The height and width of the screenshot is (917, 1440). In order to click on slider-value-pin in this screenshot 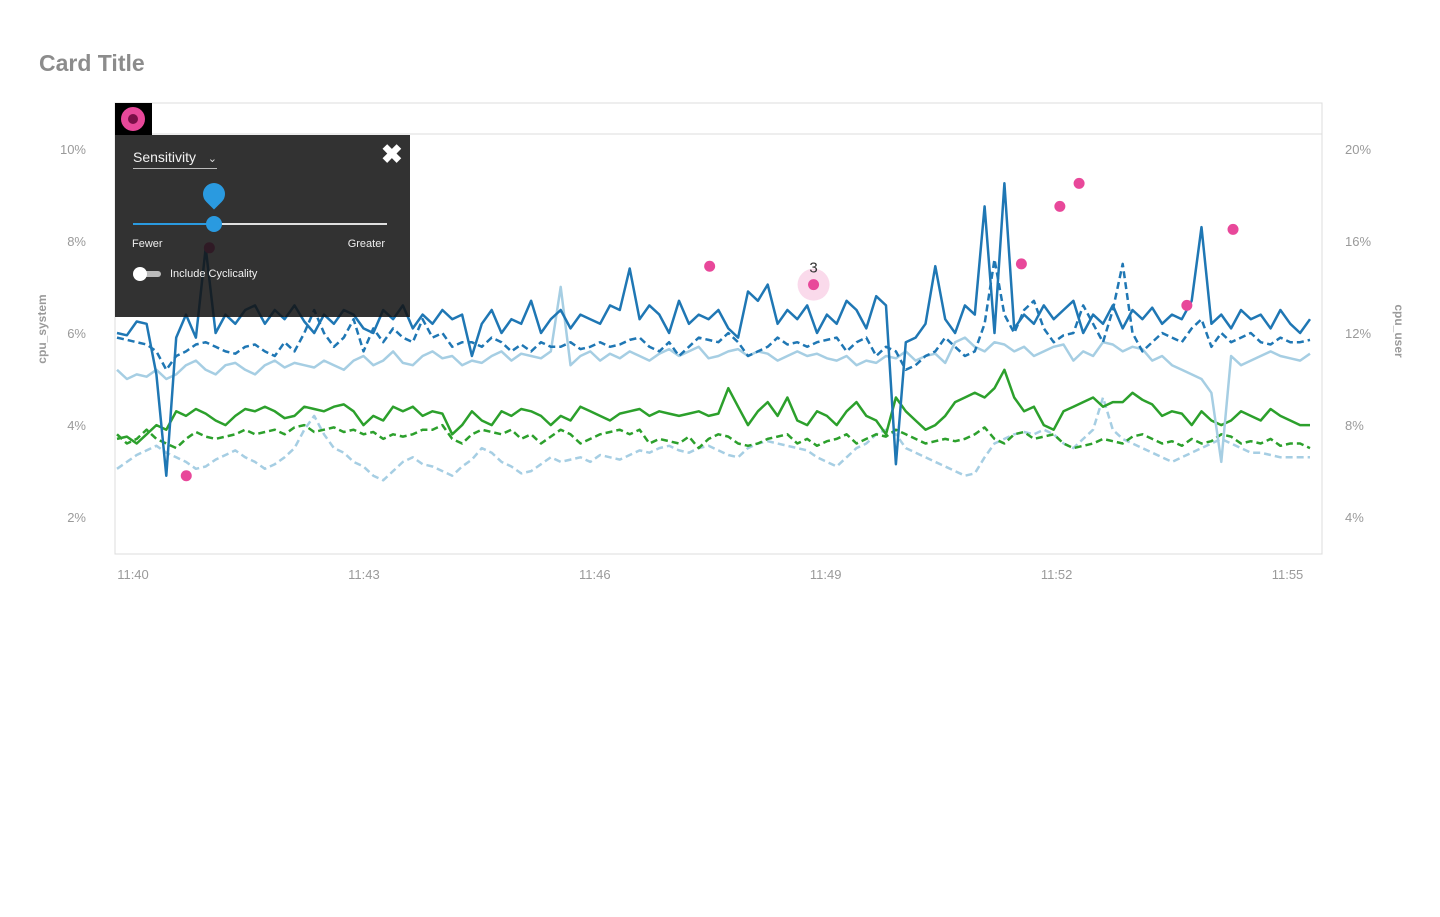, I will do `click(214, 194)`.